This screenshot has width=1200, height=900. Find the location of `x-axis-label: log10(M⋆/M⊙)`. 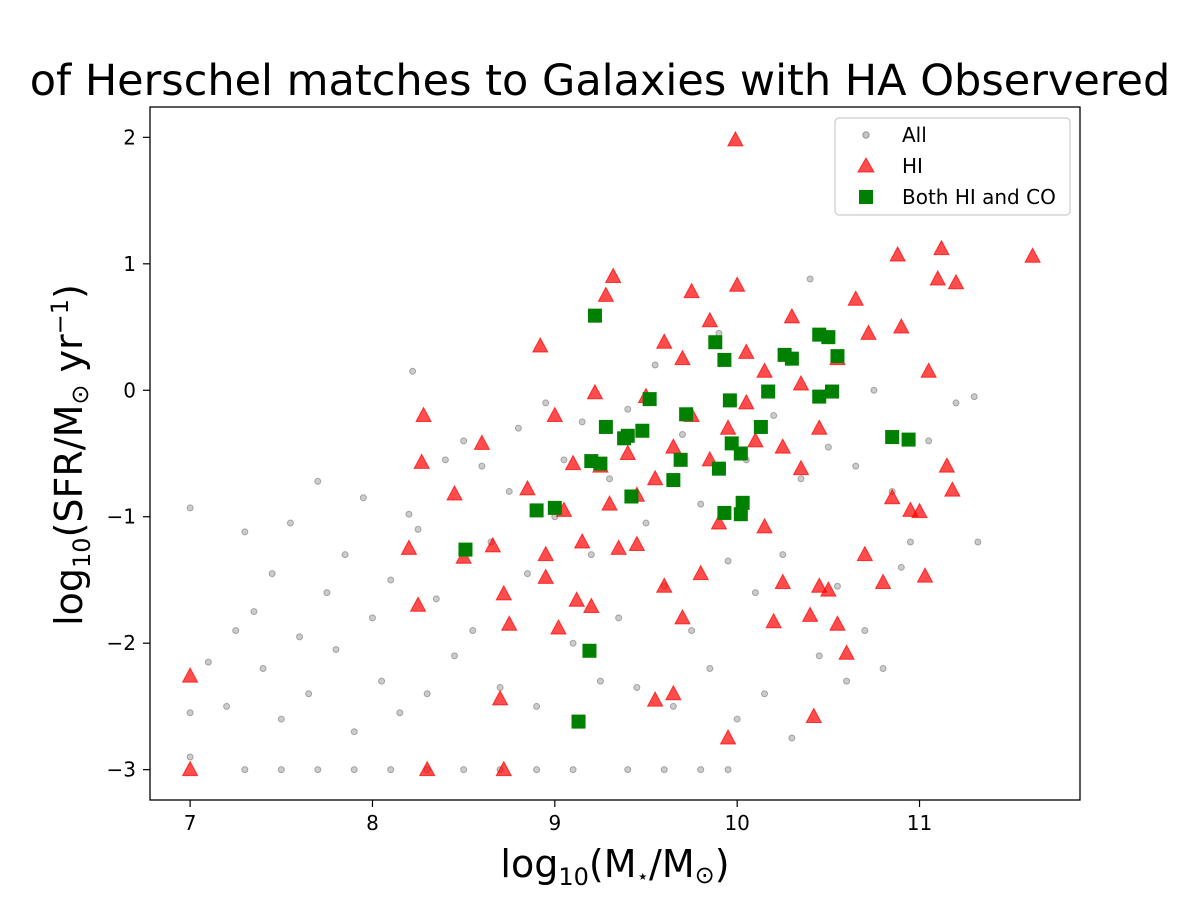

x-axis-label: log10(M⋆/M⊙) is located at coordinates (614, 866).